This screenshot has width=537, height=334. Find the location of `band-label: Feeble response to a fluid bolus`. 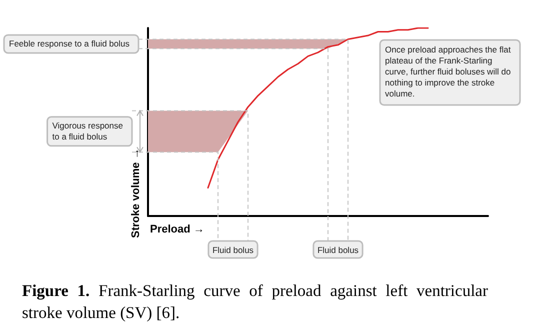

band-label: Feeble response to a fluid bolus is located at coordinates (69, 43).